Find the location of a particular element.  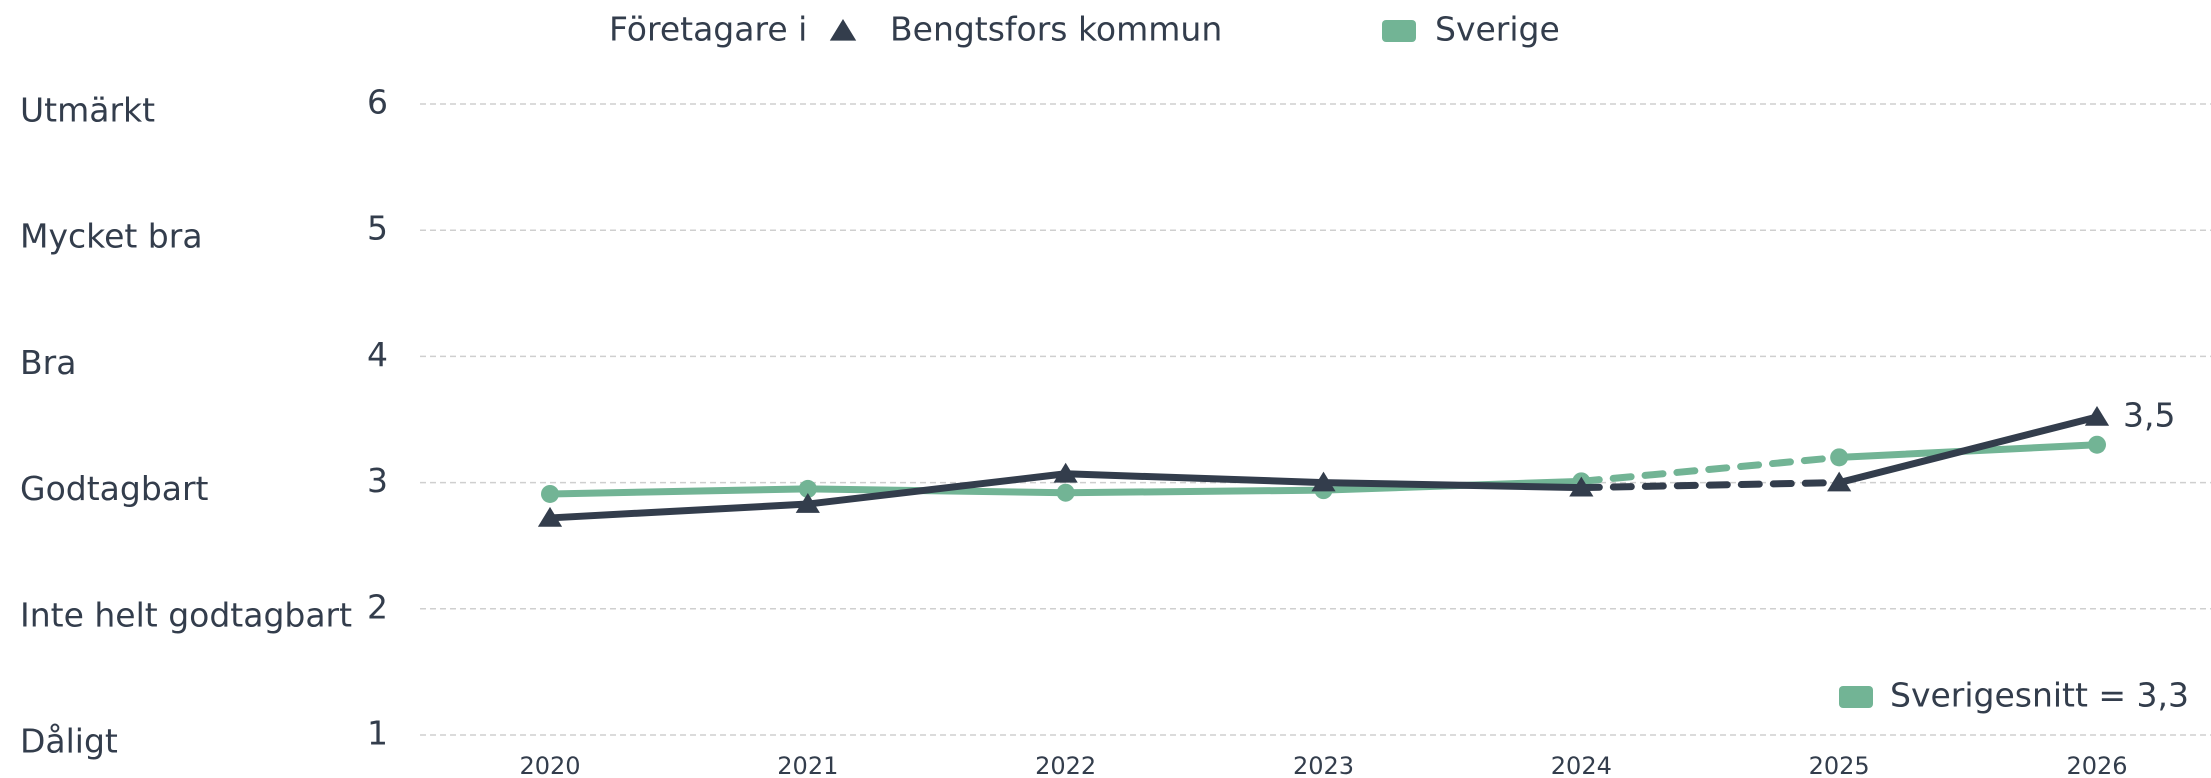

y-tick-name: Dåligt is located at coordinates (69, 741).